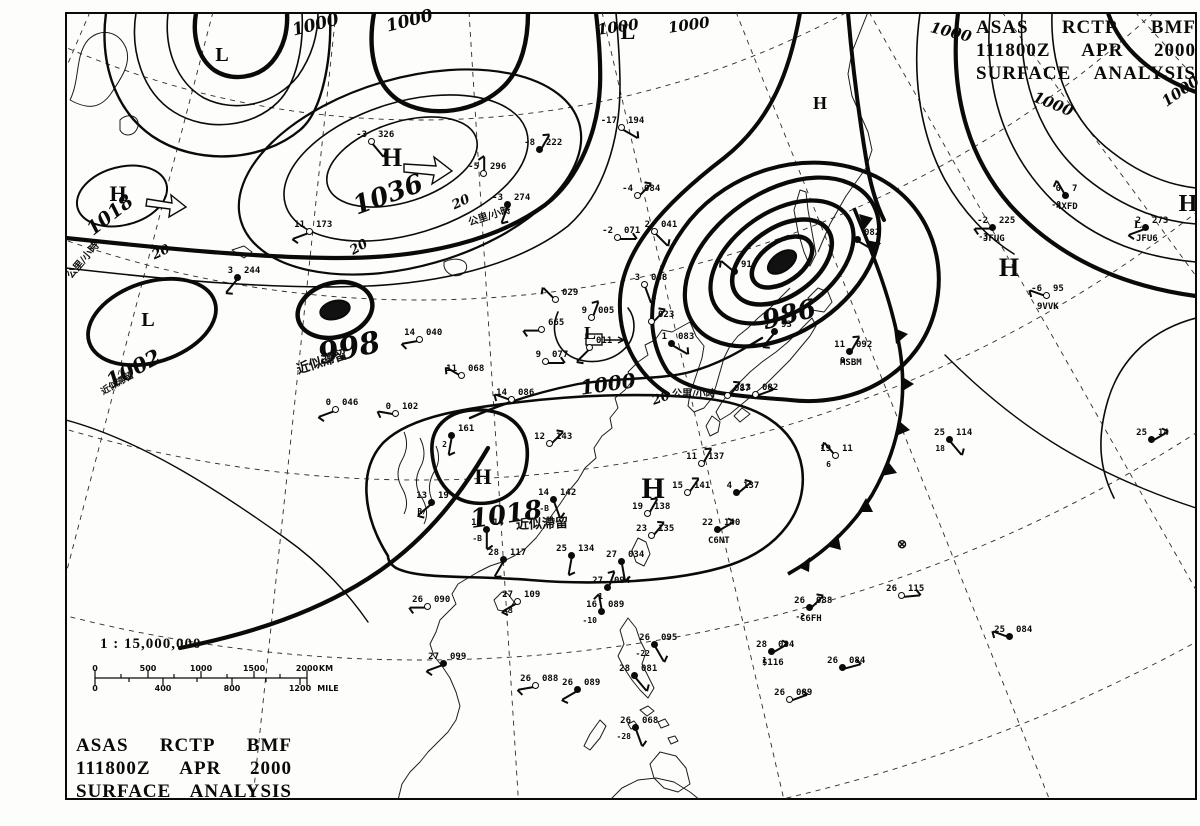  I want to click on station-temperature: 12, so click(539, 437).